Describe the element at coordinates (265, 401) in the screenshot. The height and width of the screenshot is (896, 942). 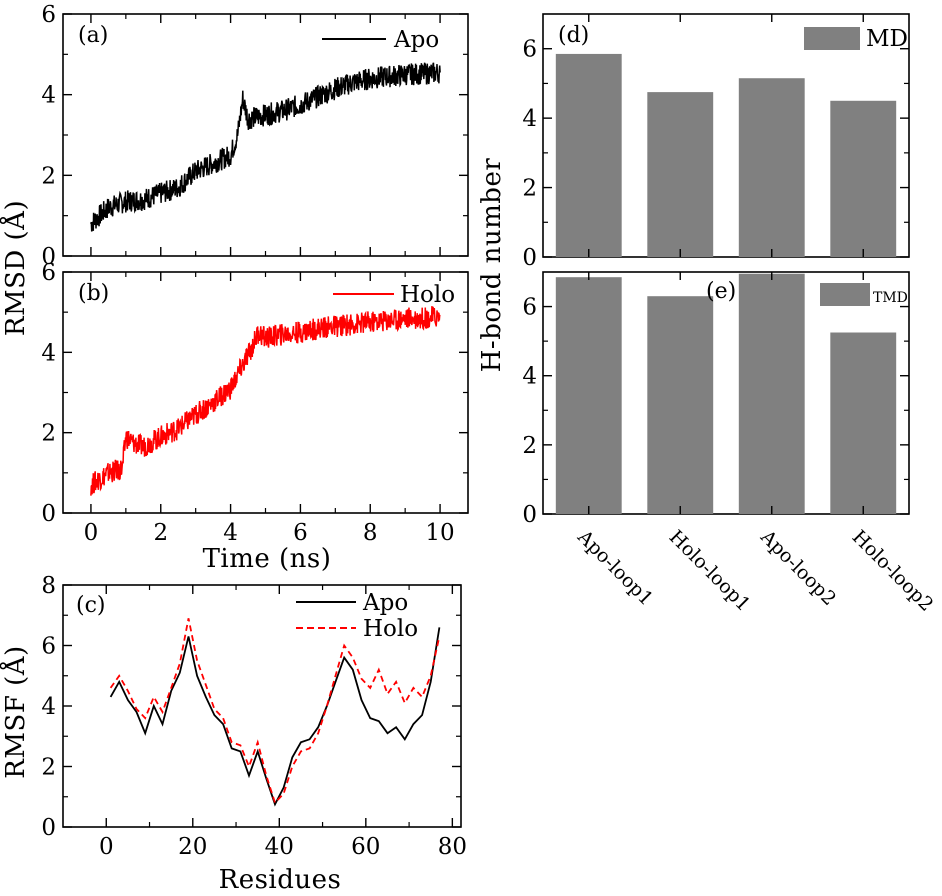
I see `series-holo-rmsd-line` at that location.